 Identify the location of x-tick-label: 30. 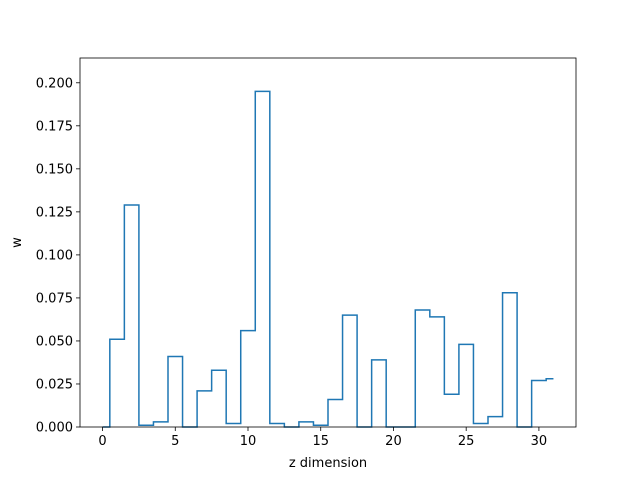
(539, 441).